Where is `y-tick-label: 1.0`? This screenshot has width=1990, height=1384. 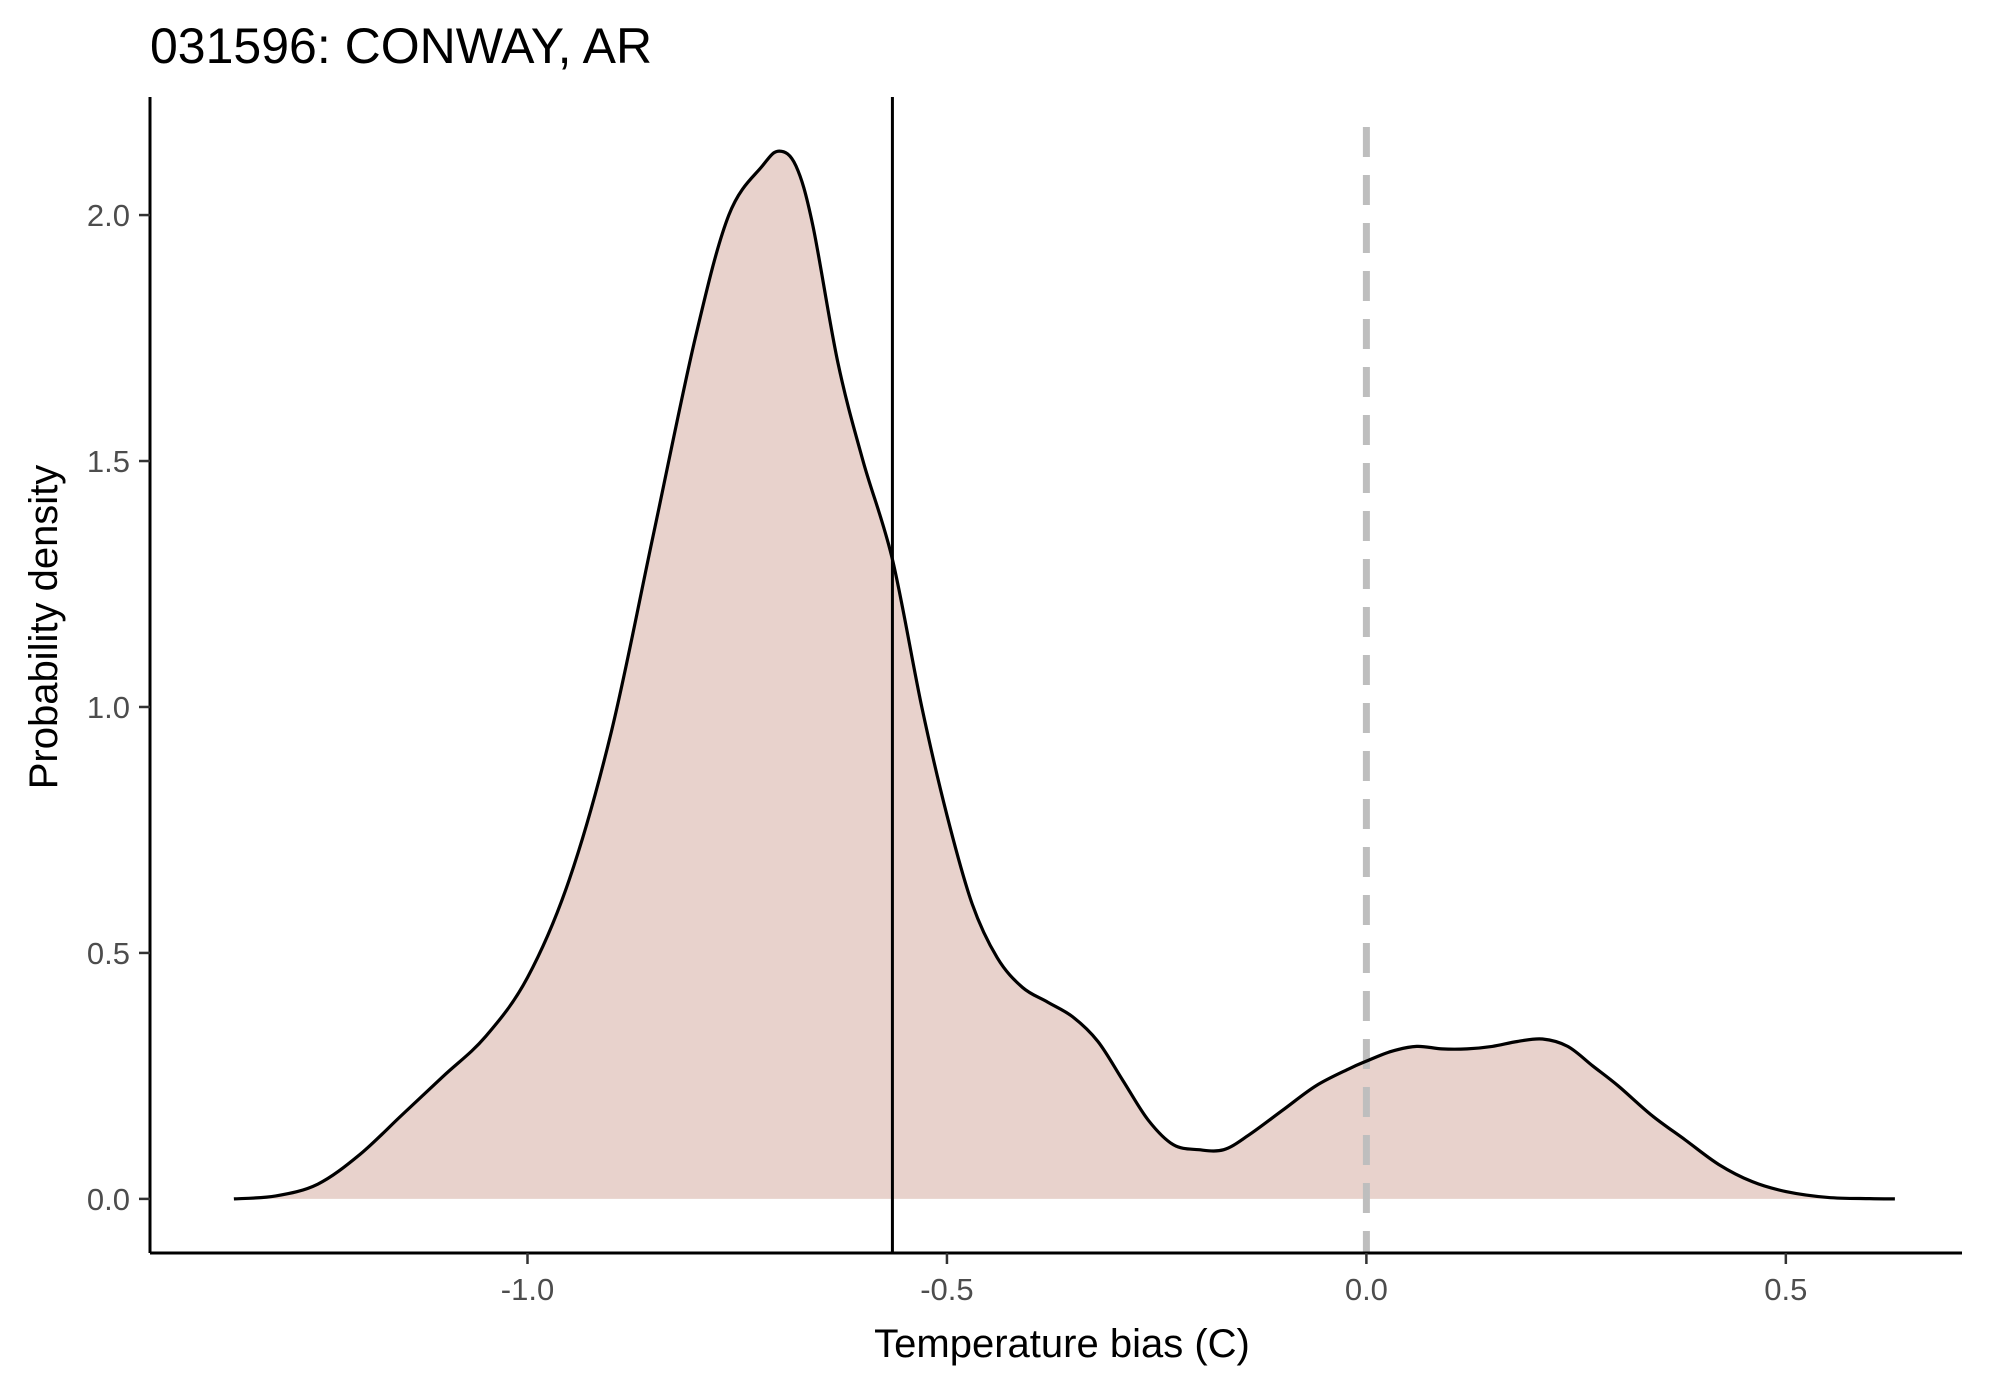 y-tick-label: 1.0 is located at coordinates (108, 707).